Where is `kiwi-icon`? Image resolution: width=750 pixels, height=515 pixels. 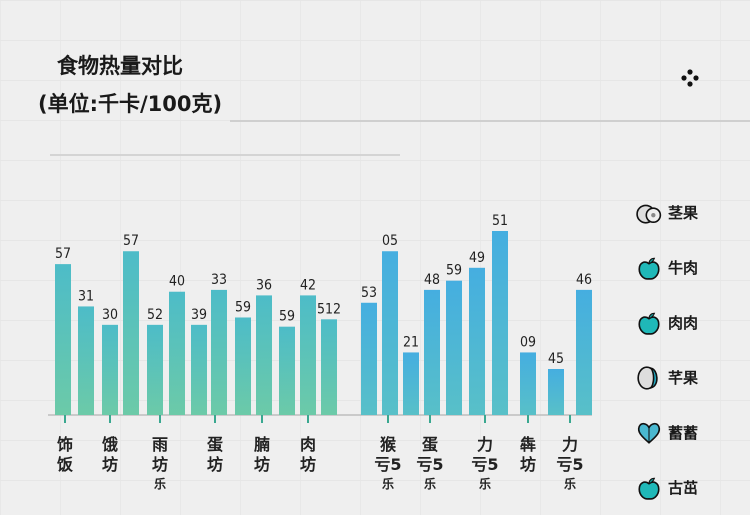 kiwi-icon is located at coordinates (649, 214).